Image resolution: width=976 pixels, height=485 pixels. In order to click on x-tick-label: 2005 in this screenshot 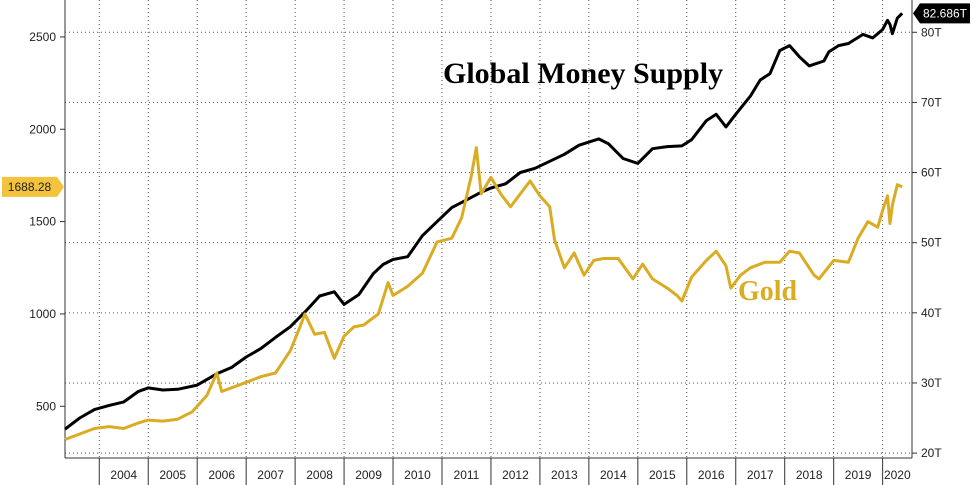, I will do `click(172, 475)`.